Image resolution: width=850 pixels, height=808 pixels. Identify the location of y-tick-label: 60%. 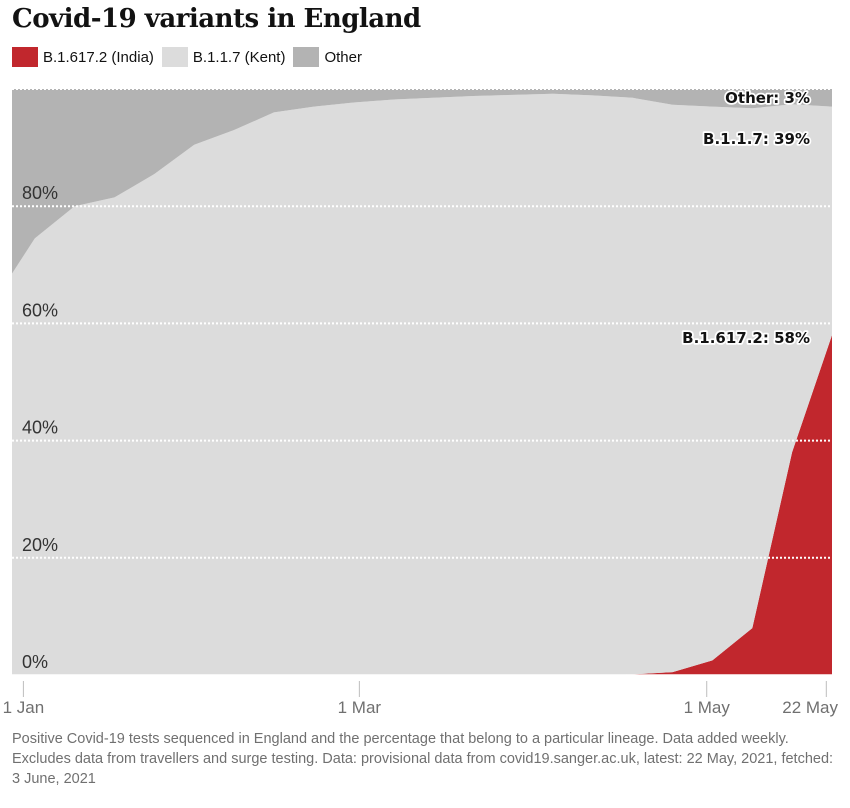
(40, 310).